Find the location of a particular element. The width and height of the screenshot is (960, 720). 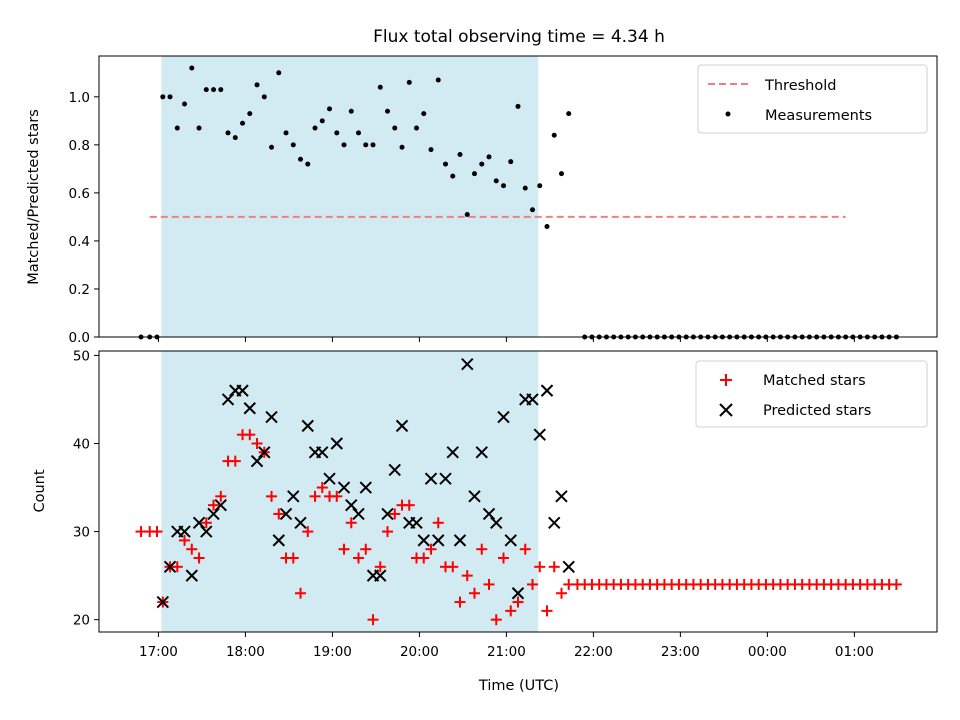

legend-measurements-marker is located at coordinates (728, 114).